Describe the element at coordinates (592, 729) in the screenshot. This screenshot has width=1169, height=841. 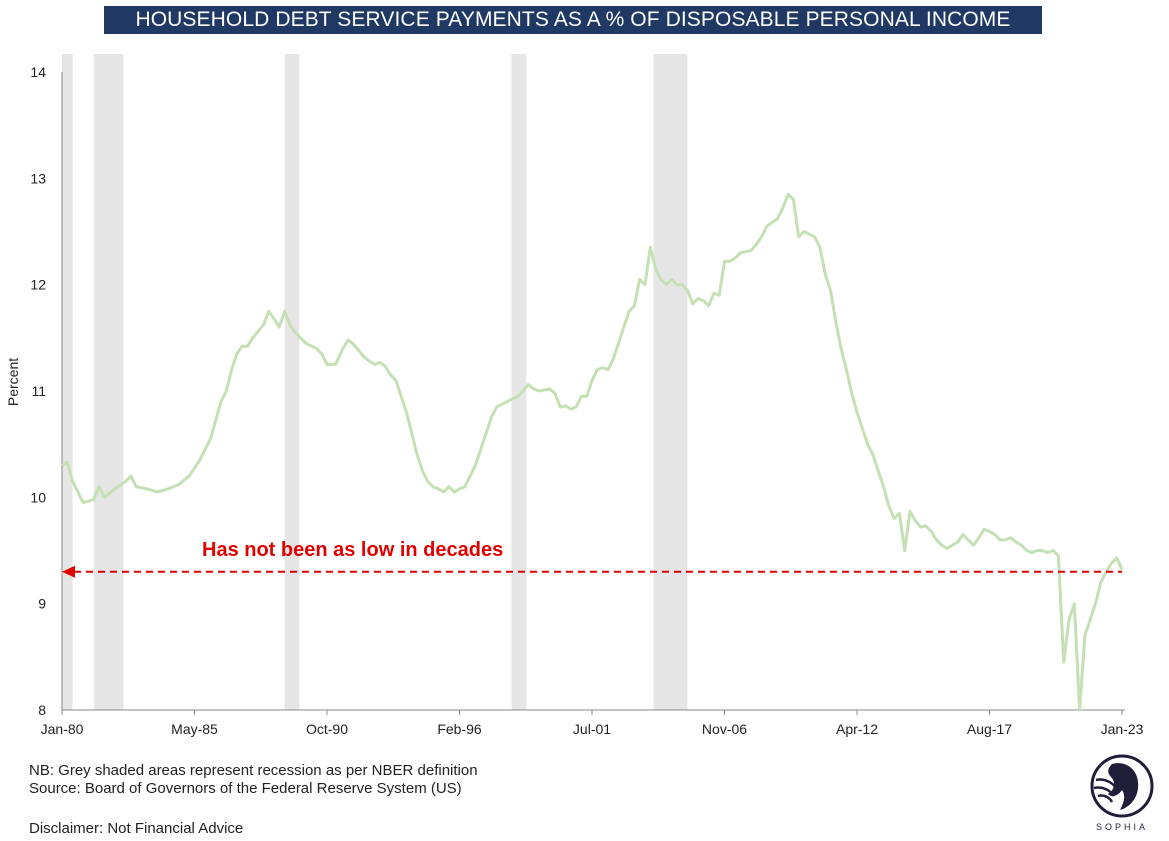
I see `x-tick-label: Jul-01` at that location.